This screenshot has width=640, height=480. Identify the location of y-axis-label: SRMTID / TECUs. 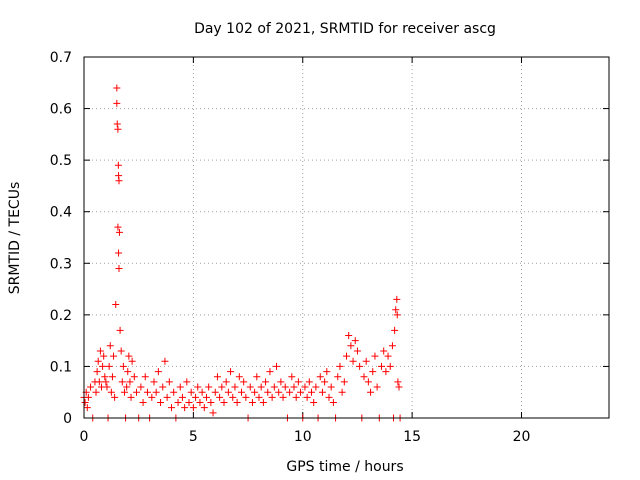
(15, 238).